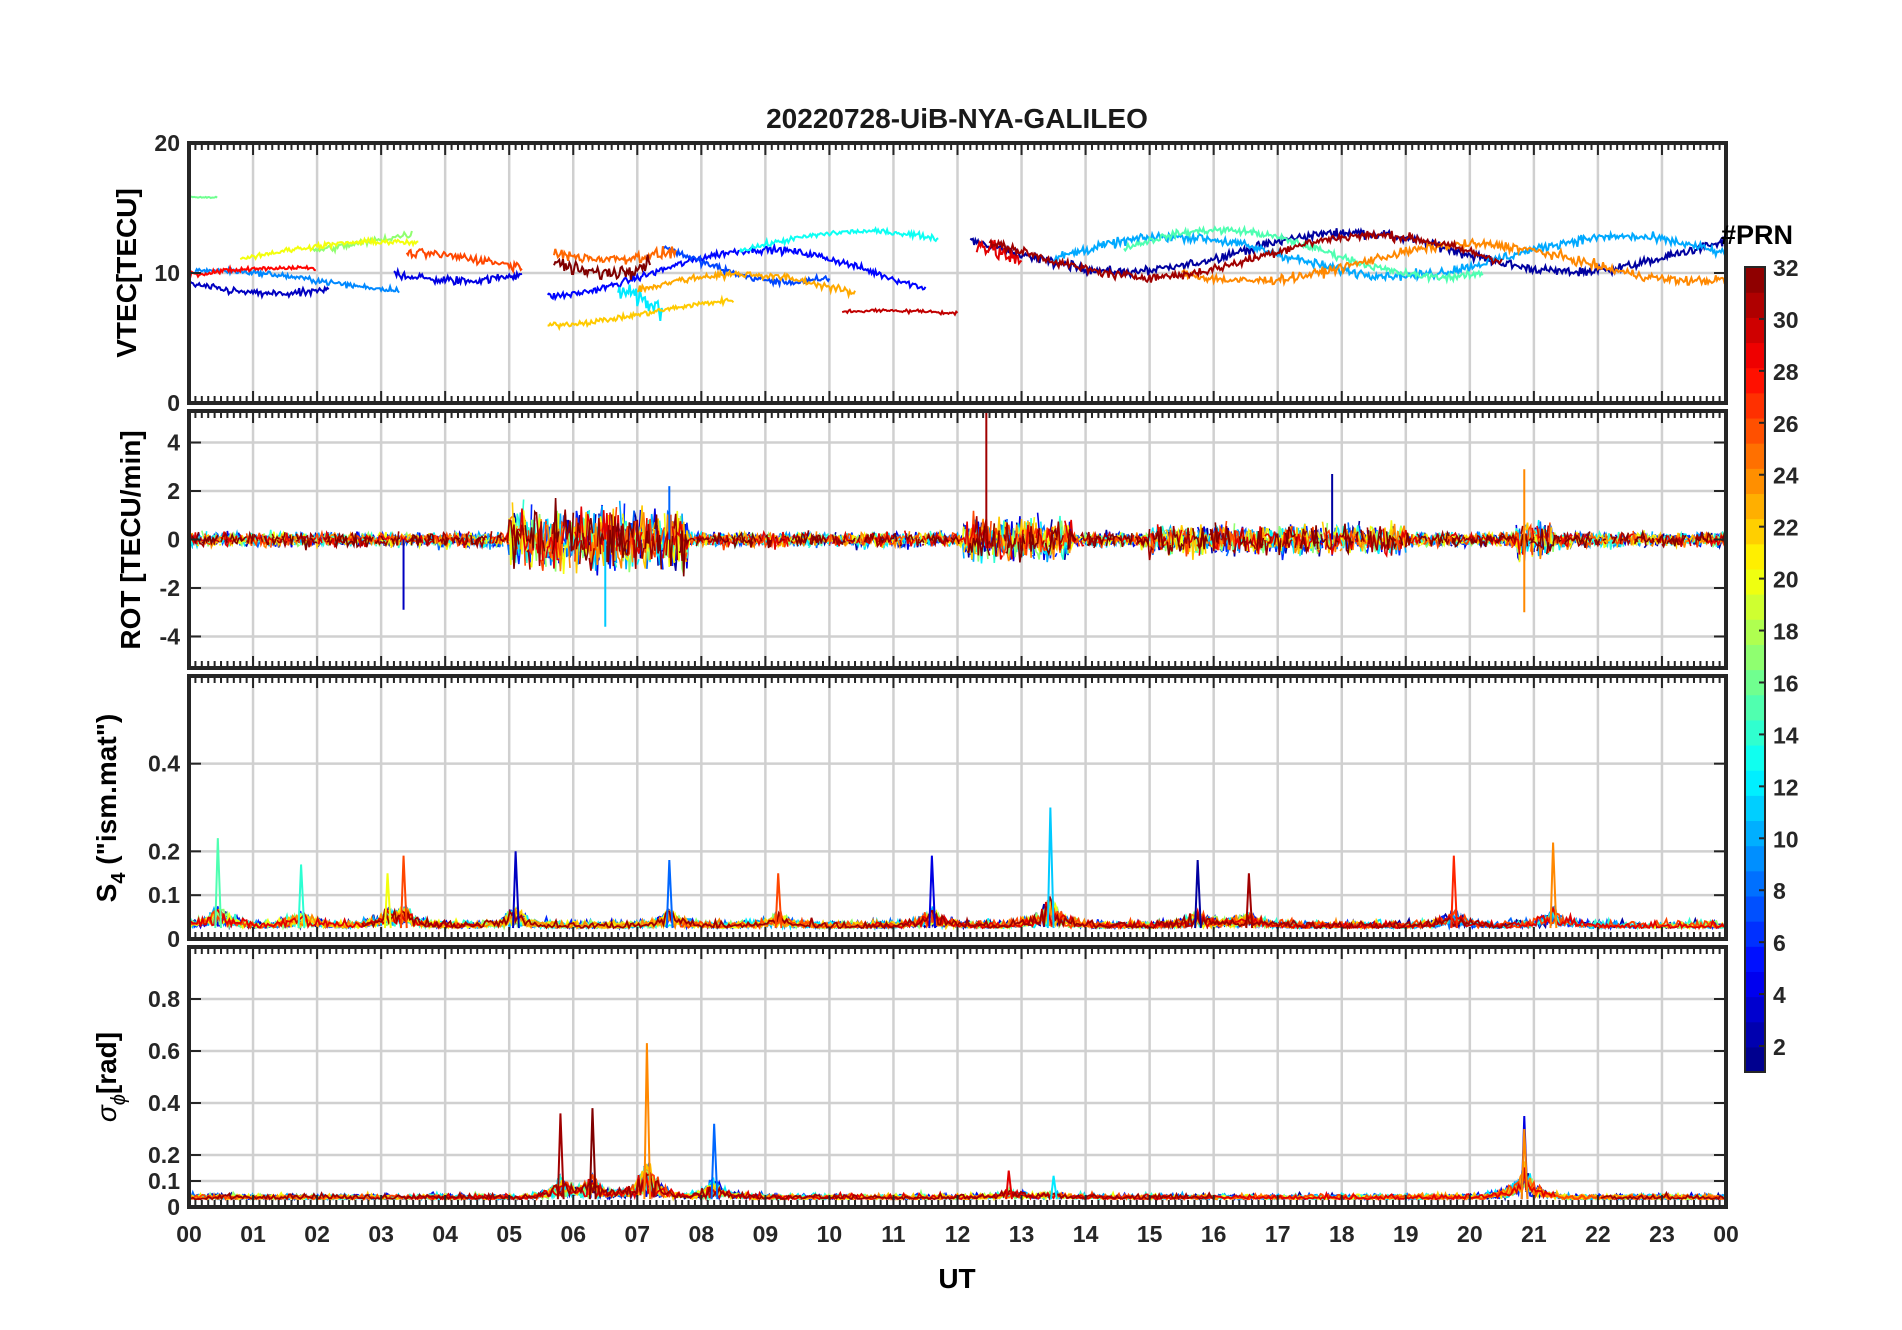 This screenshot has width=1902, height=1330. What do you see at coordinates (1786, 632) in the screenshot?
I see `colorbar-tick-label: 18` at bounding box center [1786, 632].